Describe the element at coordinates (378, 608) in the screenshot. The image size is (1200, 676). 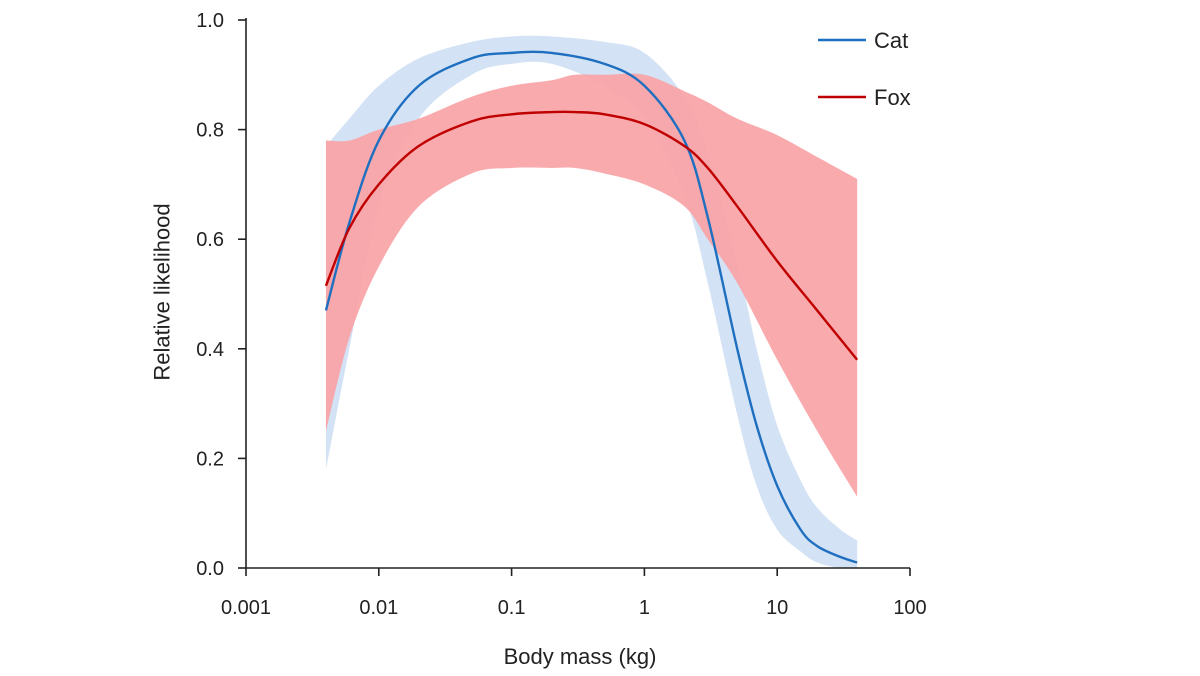
I see `x-tick-label: 0.01` at that location.